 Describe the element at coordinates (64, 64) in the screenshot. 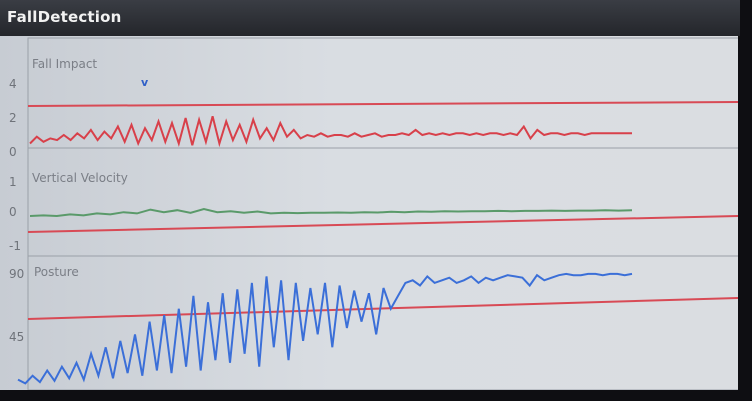

I see `impact-title: Fall Impact` at that location.